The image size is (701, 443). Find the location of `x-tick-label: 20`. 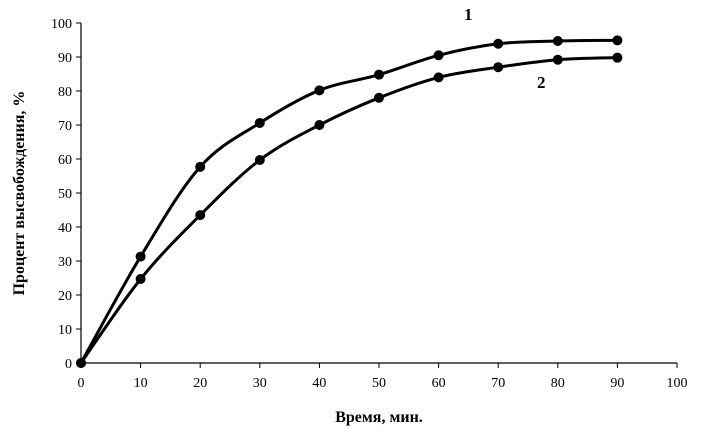

x-tick-label: 20 is located at coordinates (200, 383).